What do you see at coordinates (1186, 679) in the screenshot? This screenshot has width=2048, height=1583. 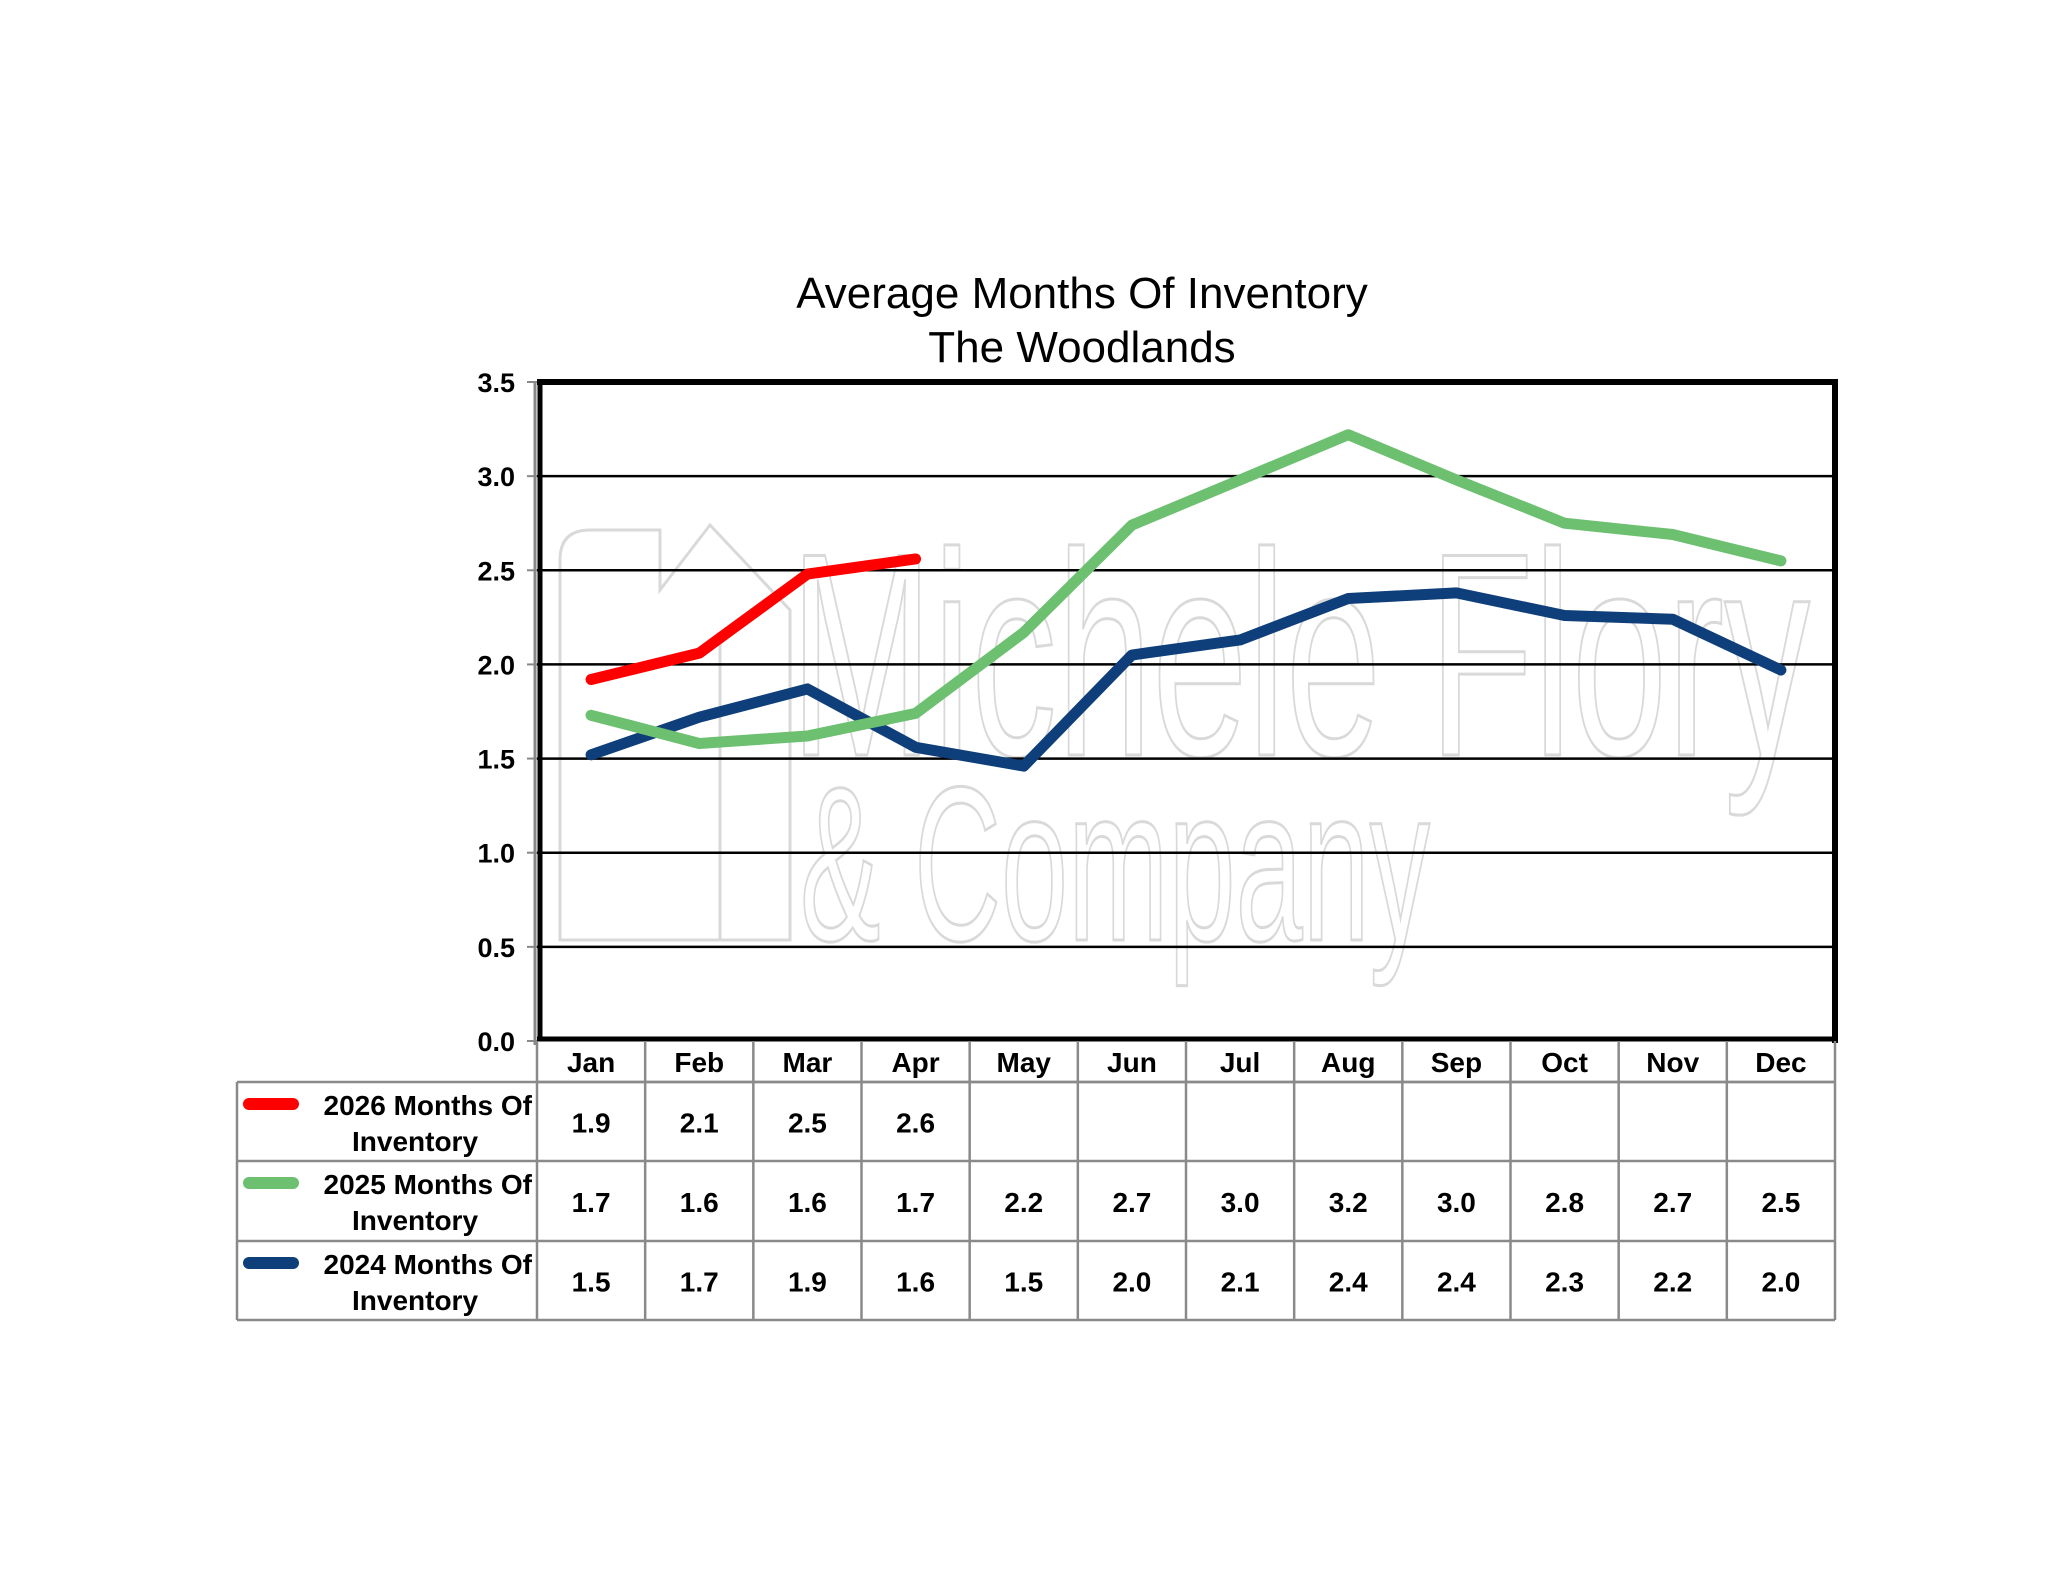 I see `series-line-2024` at bounding box center [1186, 679].